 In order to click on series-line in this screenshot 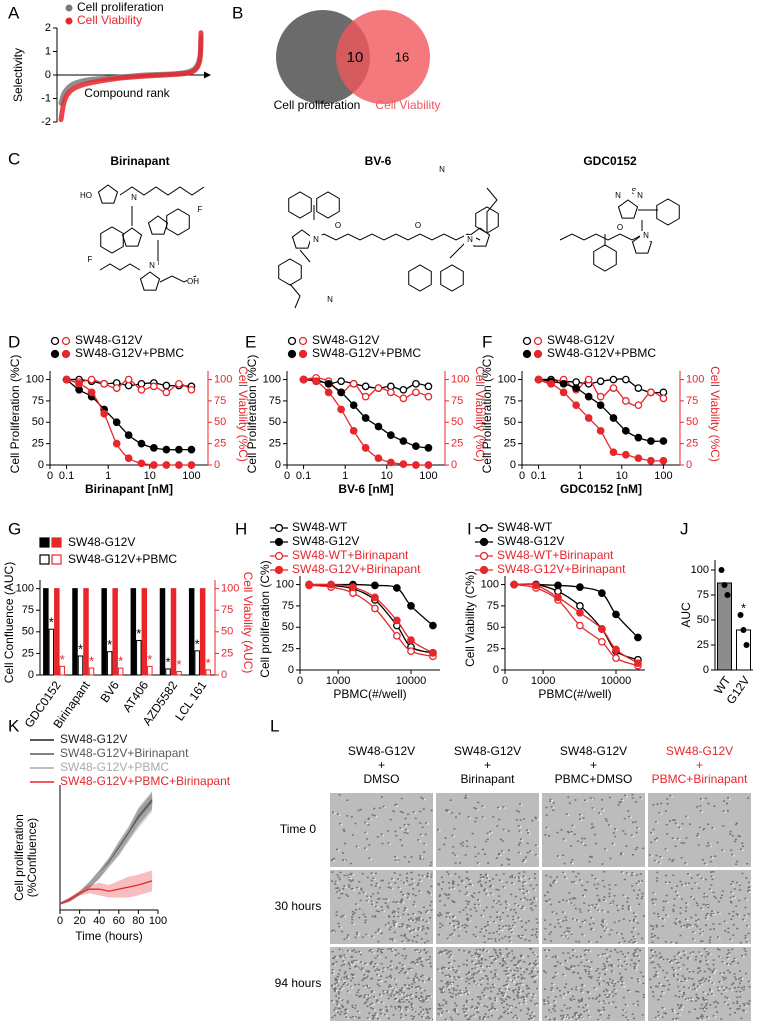, I will do `click(106, 892)`.